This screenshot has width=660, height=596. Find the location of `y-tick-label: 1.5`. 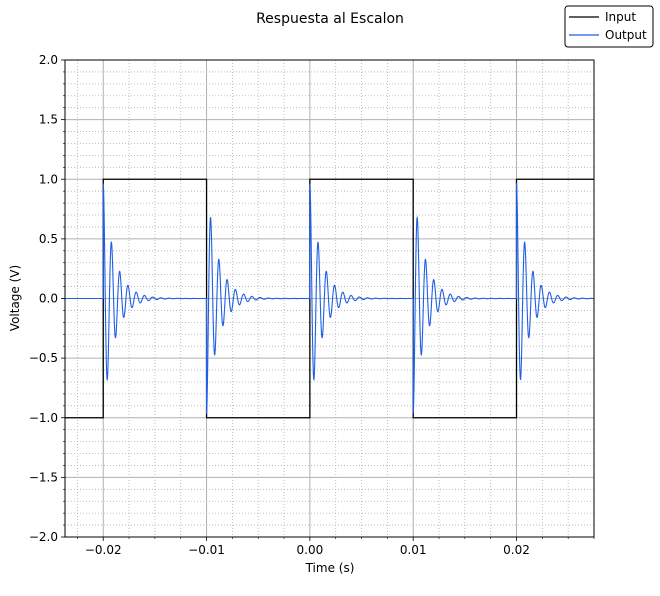

y-tick-label: 1.5 is located at coordinates (48, 120).